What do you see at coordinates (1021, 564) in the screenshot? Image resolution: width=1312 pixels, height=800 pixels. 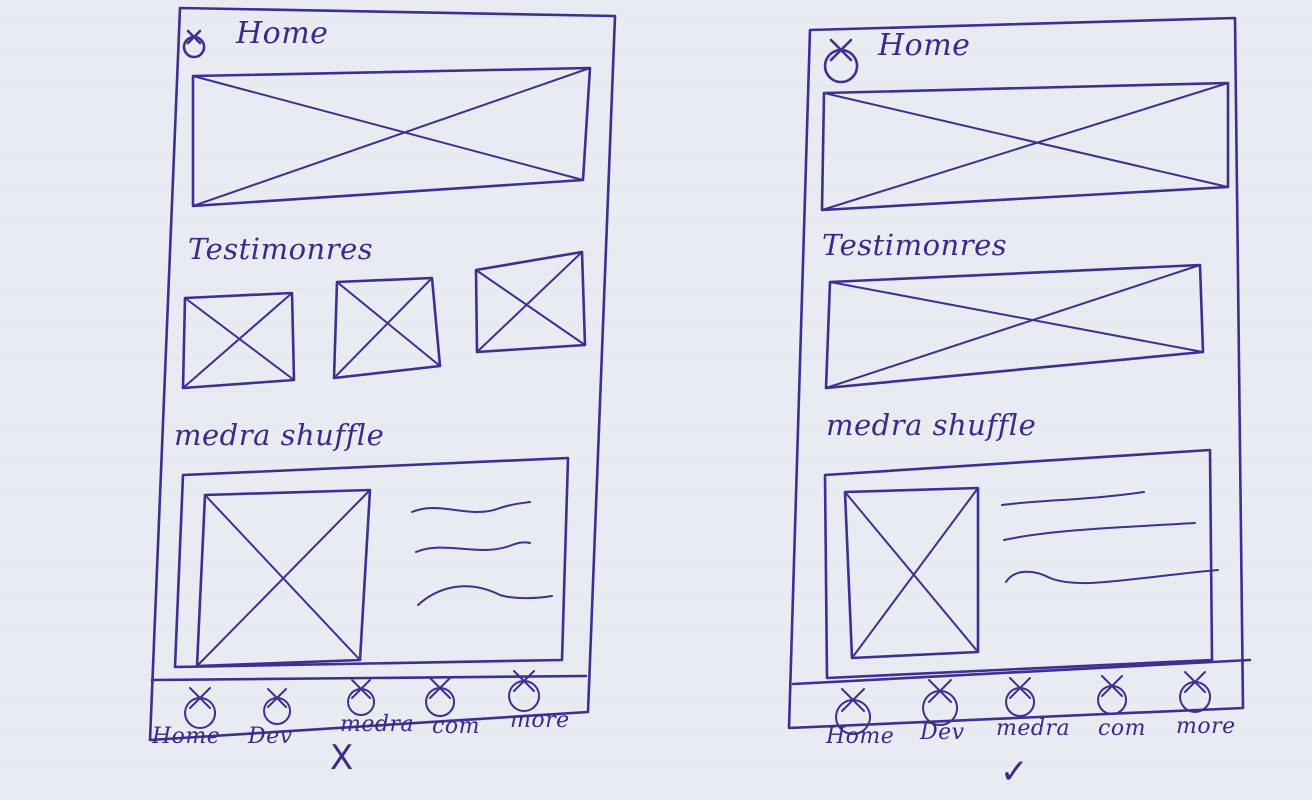 I see `media-card-right` at bounding box center [1021, 564].